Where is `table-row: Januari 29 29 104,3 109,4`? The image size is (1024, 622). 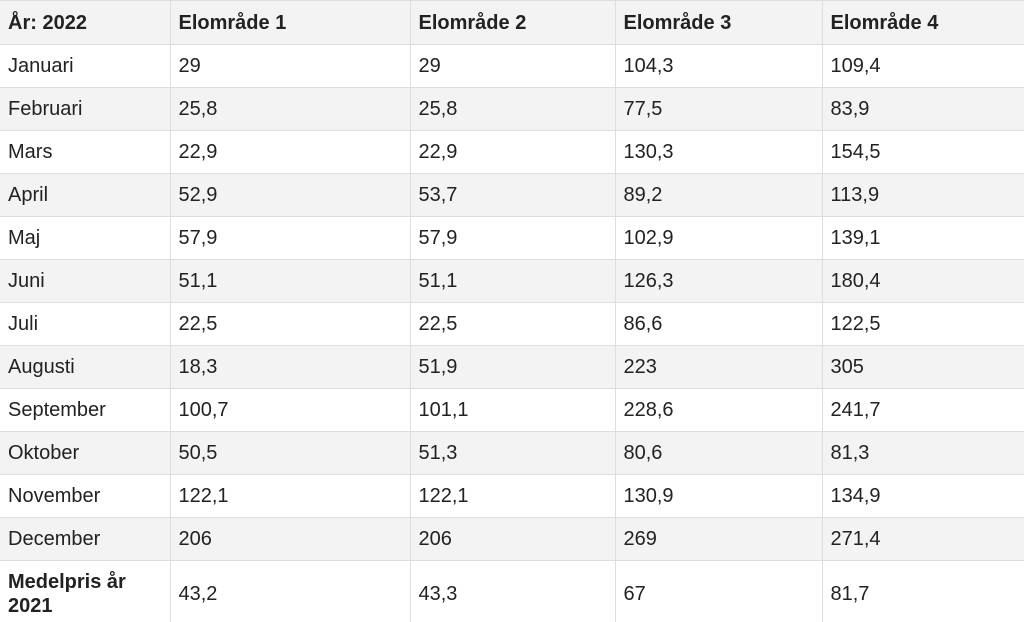 table-row: Januari 29 29 104,3 109,4 is located at coordinates (512, 66).